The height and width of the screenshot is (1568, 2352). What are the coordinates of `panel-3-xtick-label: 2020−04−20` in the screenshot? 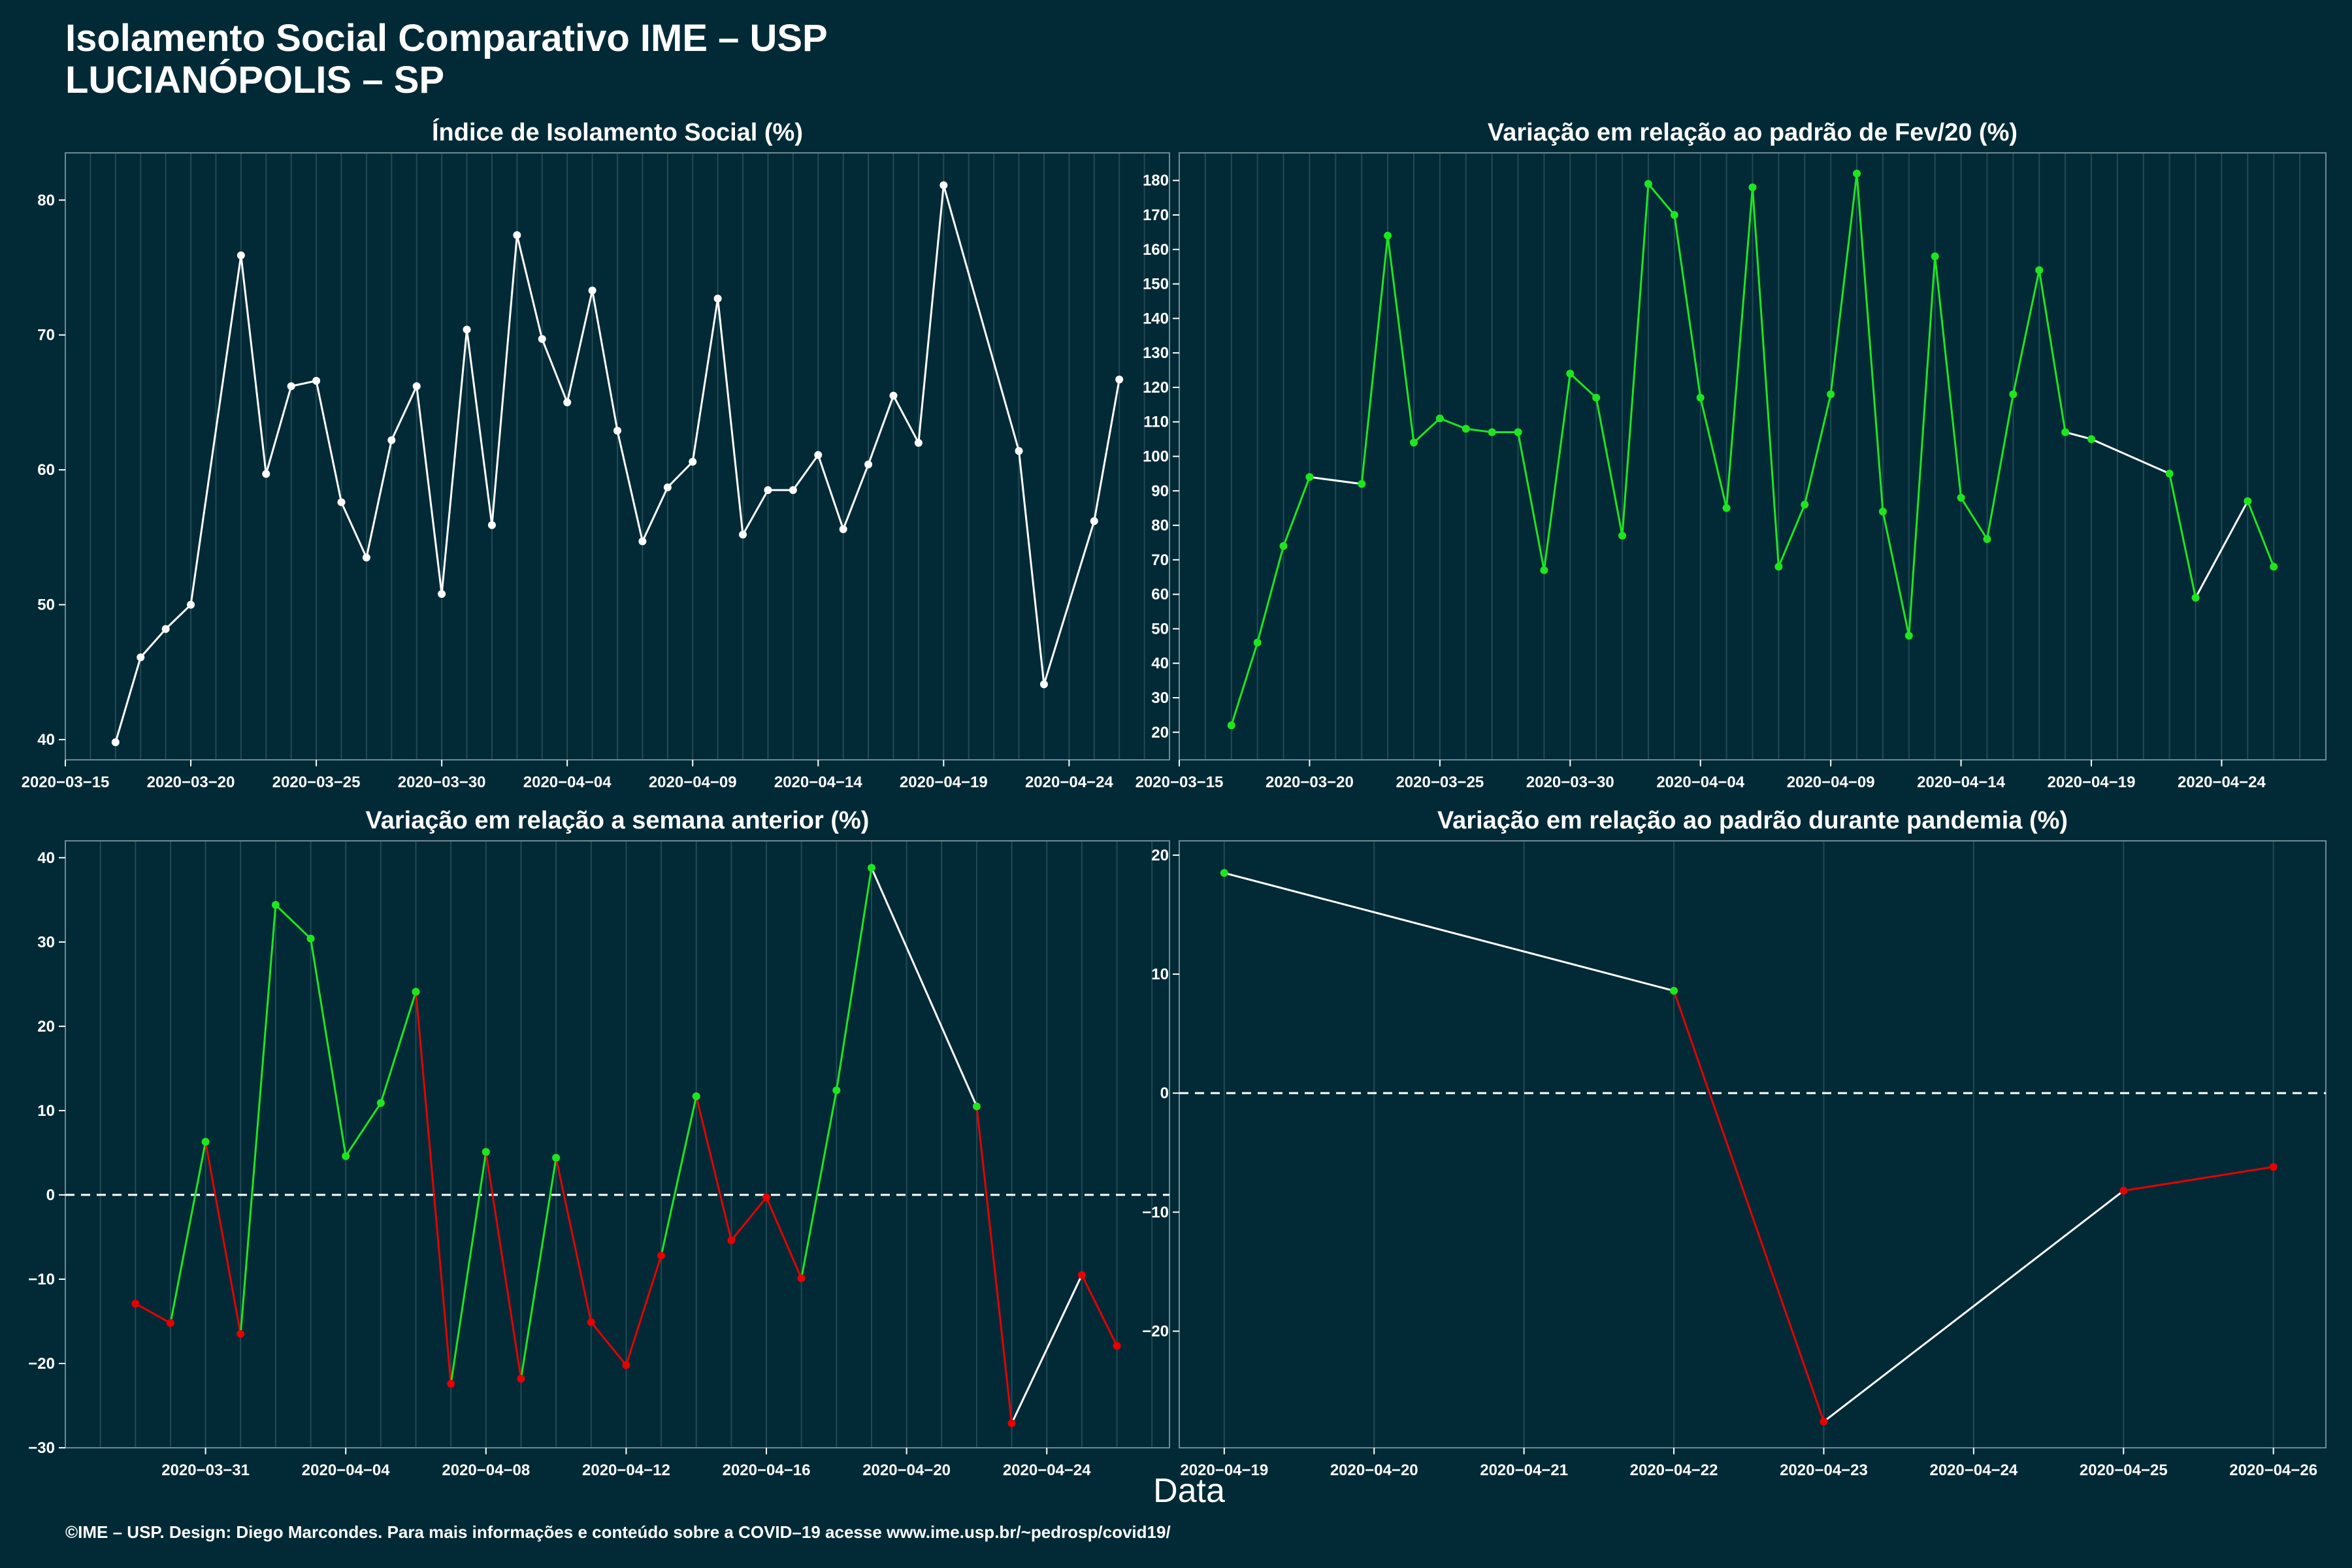 It's located at (906, 1470).